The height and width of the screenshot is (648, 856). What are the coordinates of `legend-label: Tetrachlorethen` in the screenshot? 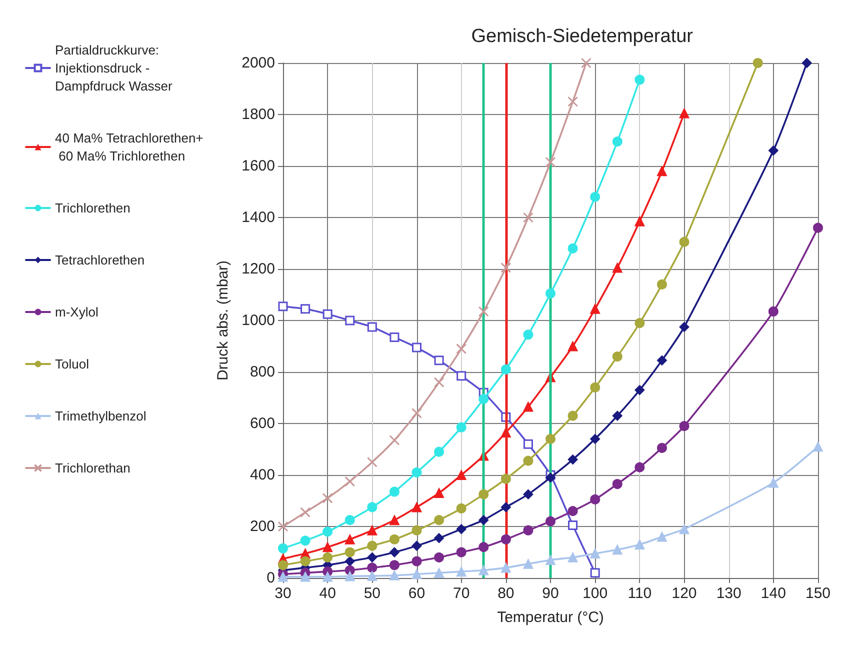 It's located at (100, 260).